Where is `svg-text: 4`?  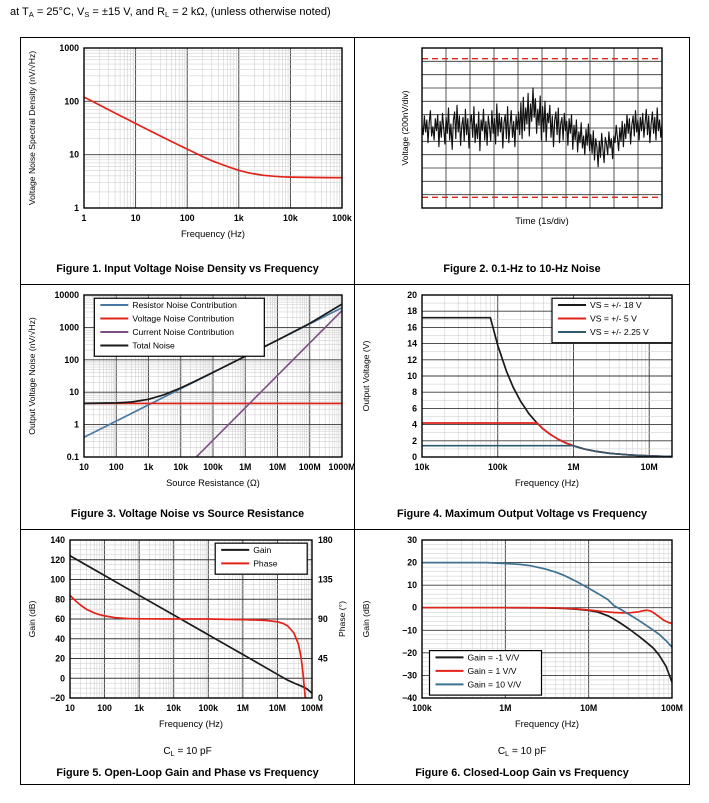 svg-text: 4 is located at coordinates (414, 425).